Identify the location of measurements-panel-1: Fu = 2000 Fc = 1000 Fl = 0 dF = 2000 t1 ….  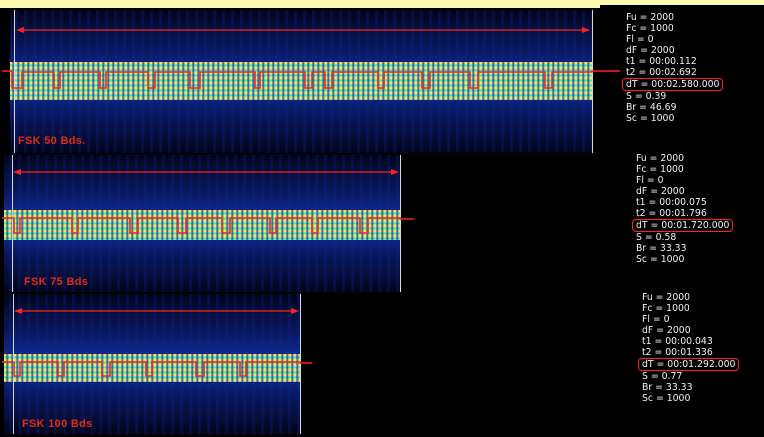
(673, 68).